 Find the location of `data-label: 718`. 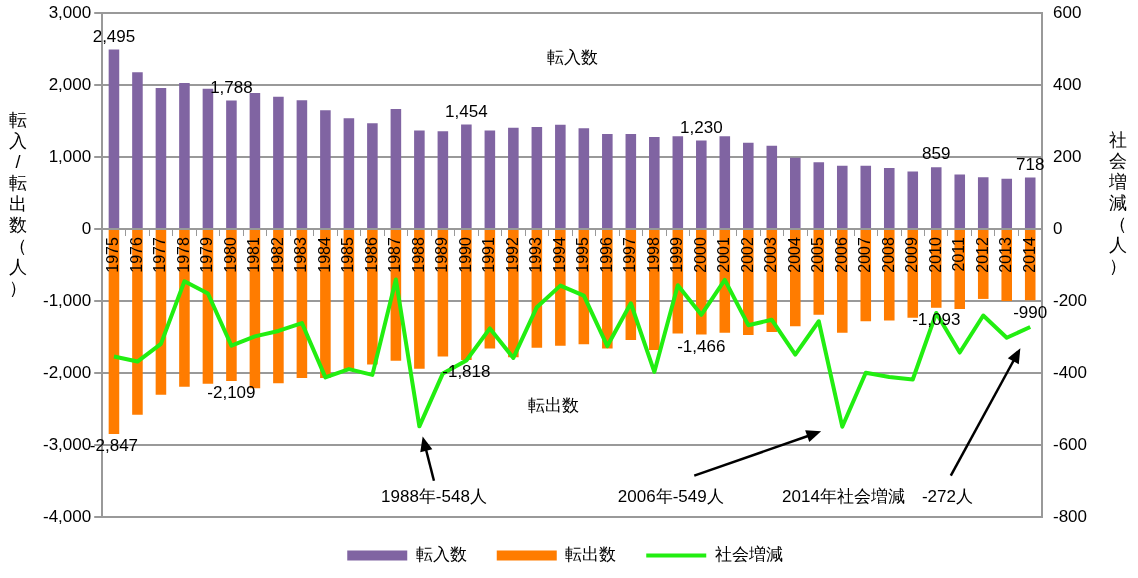

data-label: 718 is located at coordinates (1030, 164).